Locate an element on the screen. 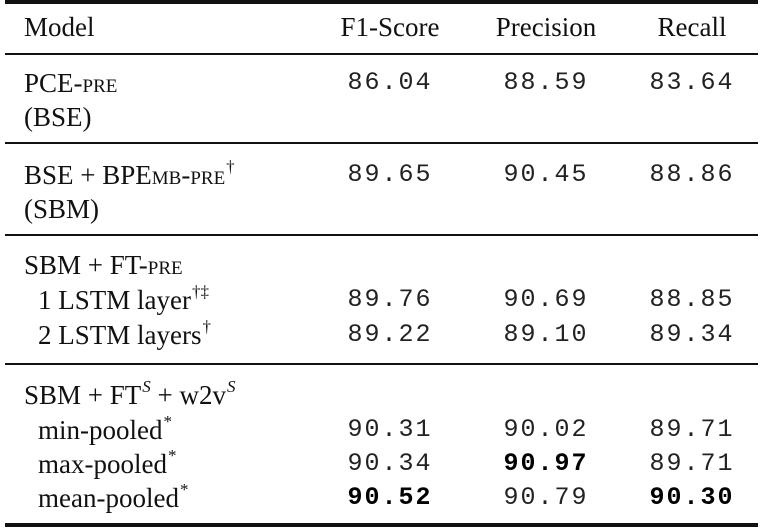 This screenshot has width=763, height=530. variant-label: min-pooled is located at coordinates (100, 430).